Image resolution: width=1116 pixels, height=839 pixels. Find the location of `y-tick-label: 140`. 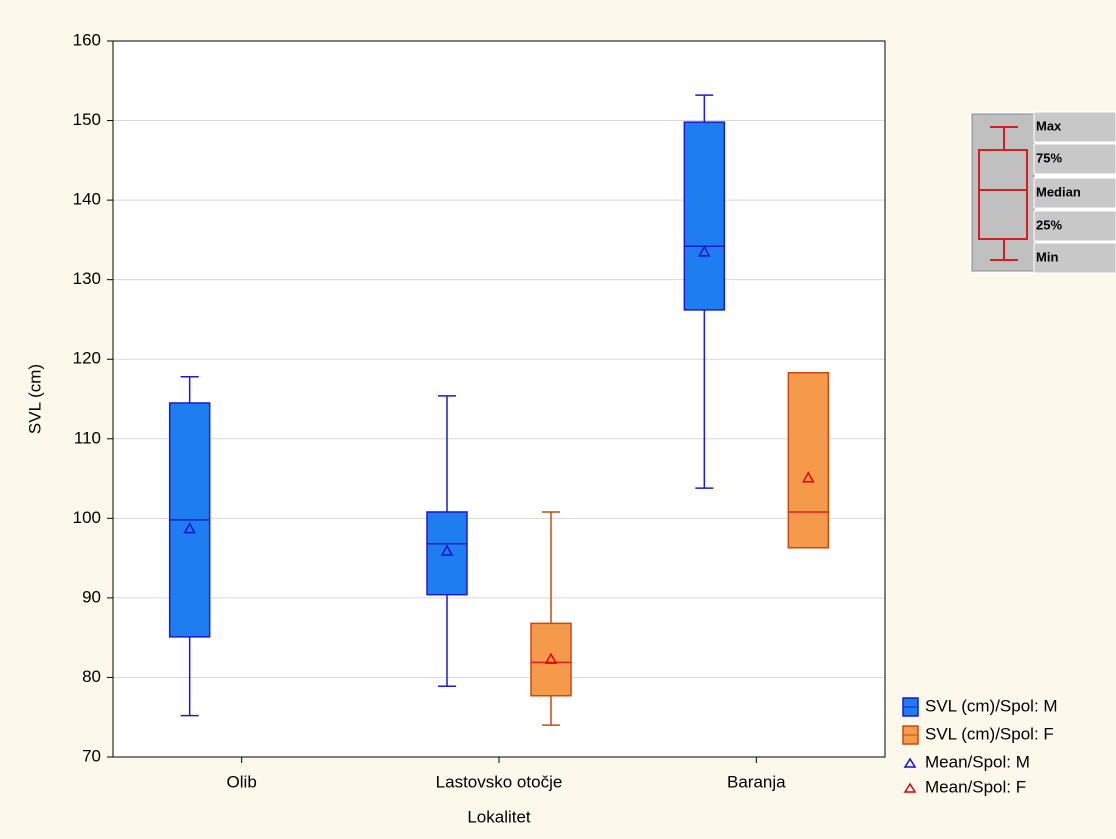

y-tick-label: 140 is located at coordinates (87, 199).